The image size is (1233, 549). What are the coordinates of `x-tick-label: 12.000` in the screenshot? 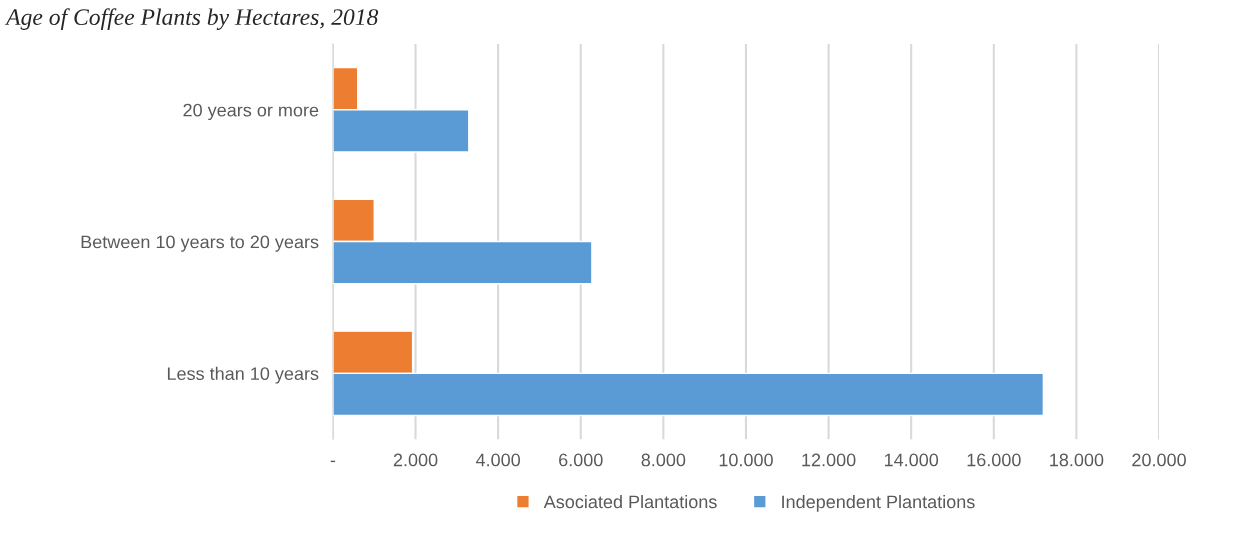 It's located at (829, 460).